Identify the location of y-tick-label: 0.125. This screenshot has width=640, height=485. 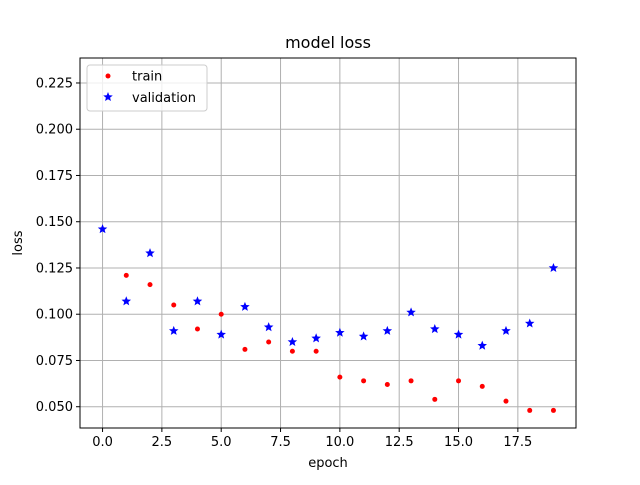
(54, 268).